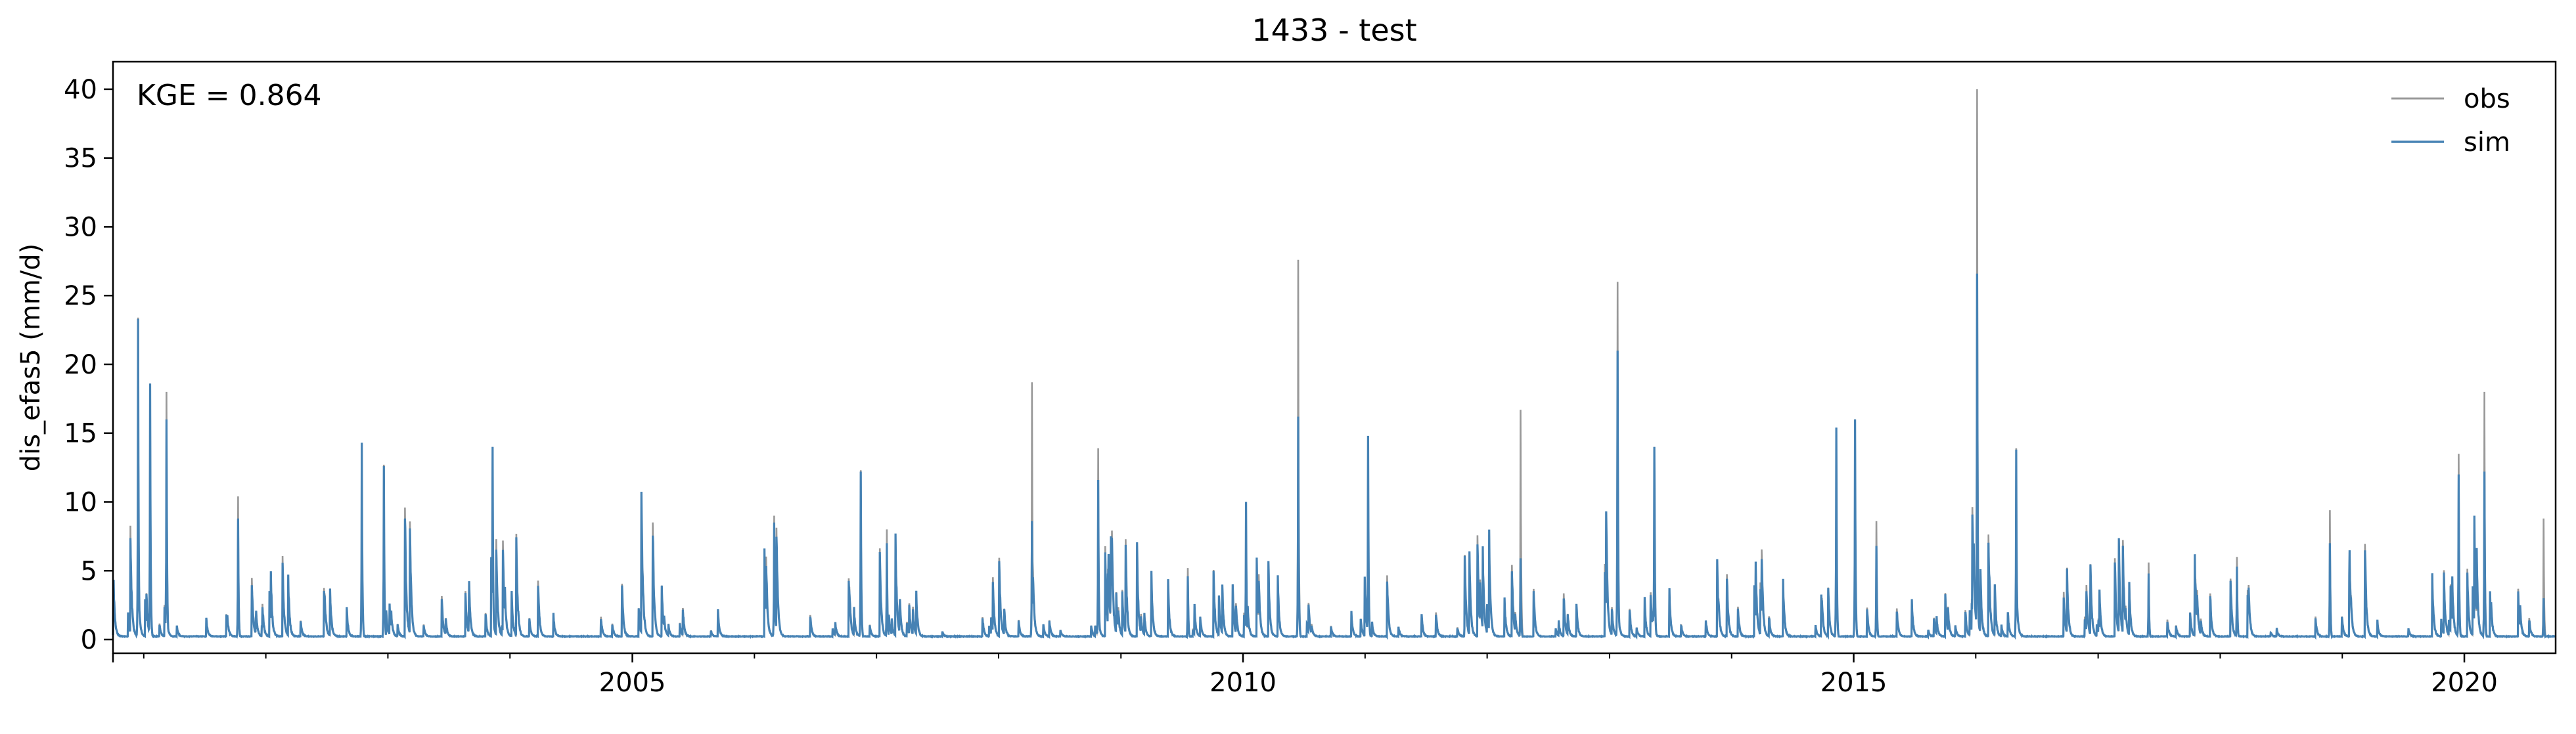 Image resolution: width=2576 pixels, height=734 pixels. Describe the element at coordinates (2487, 142) in the screenshot. I see `legend-label-sim: sim` at that location.